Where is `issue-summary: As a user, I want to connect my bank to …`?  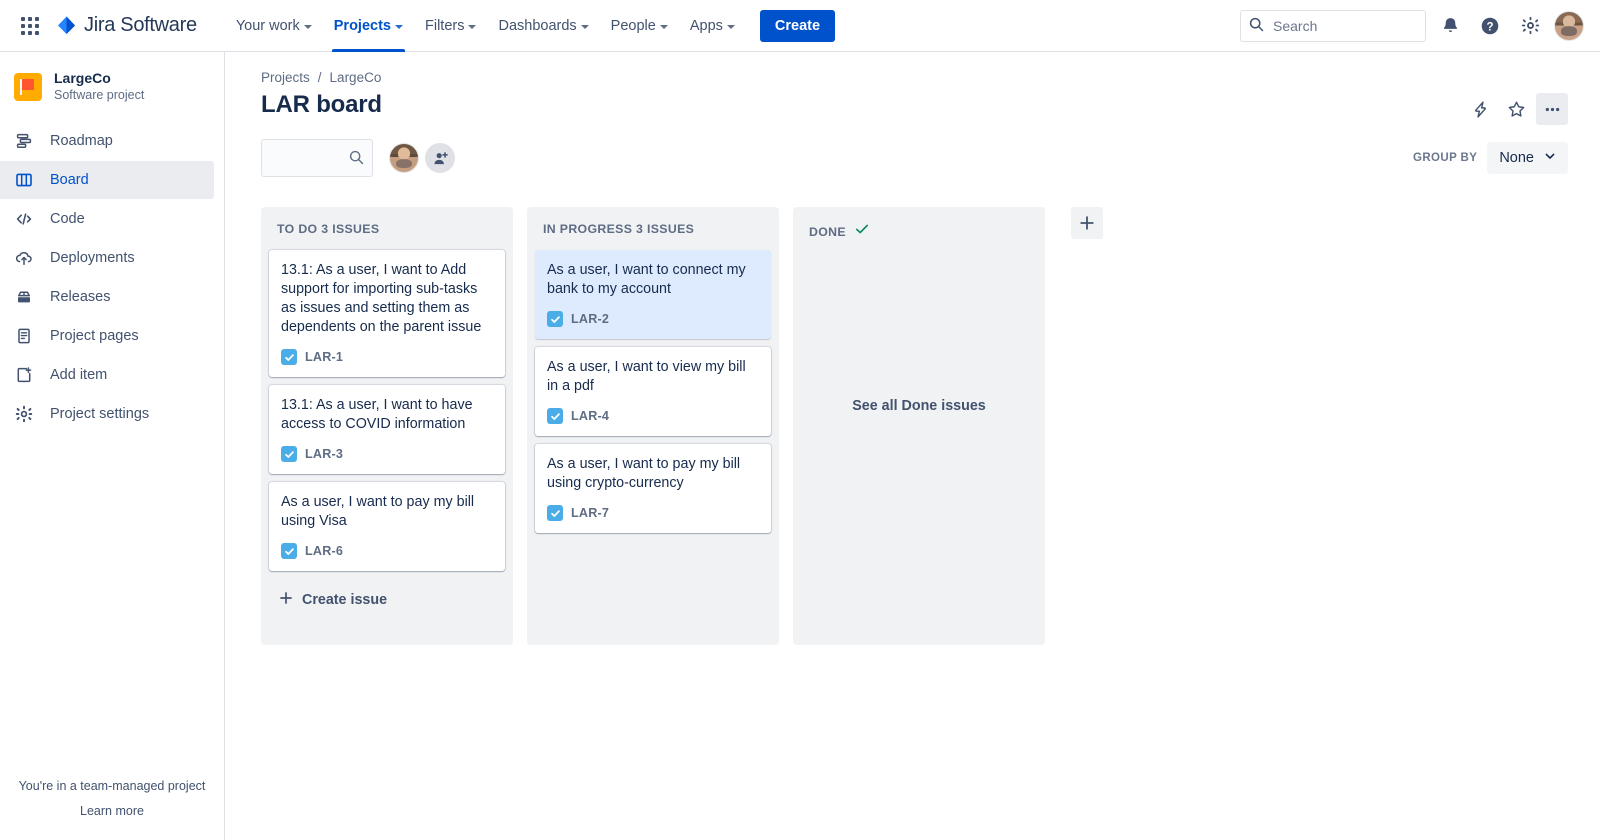 issue-summary: As a user, I want to connect my bank to … is located at coordinates (646, 279).